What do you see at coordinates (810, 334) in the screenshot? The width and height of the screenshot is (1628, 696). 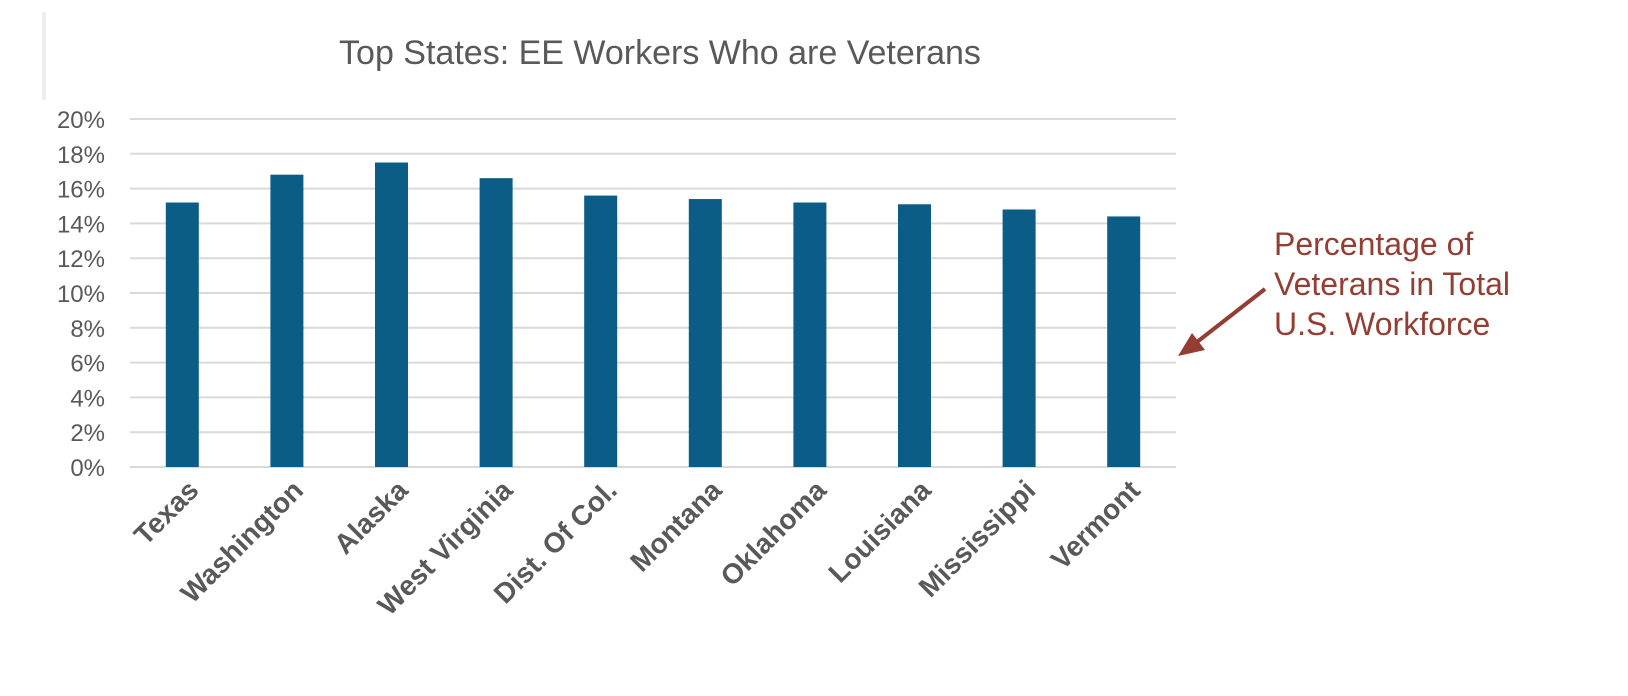 I see `bar-oklahoma` at bounding box center [810, 334].